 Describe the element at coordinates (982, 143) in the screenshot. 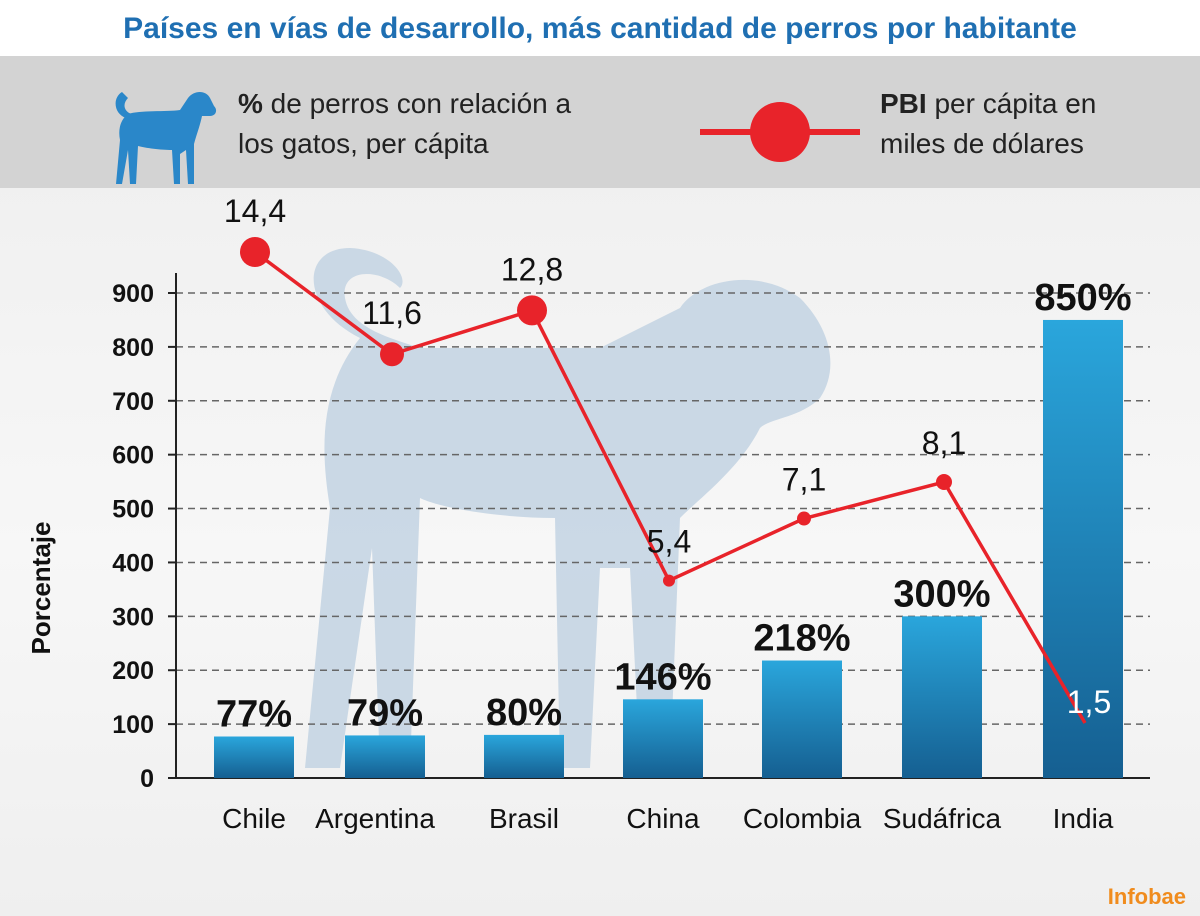

I see `legend-gdp-line2: miles de dólares` at that location.